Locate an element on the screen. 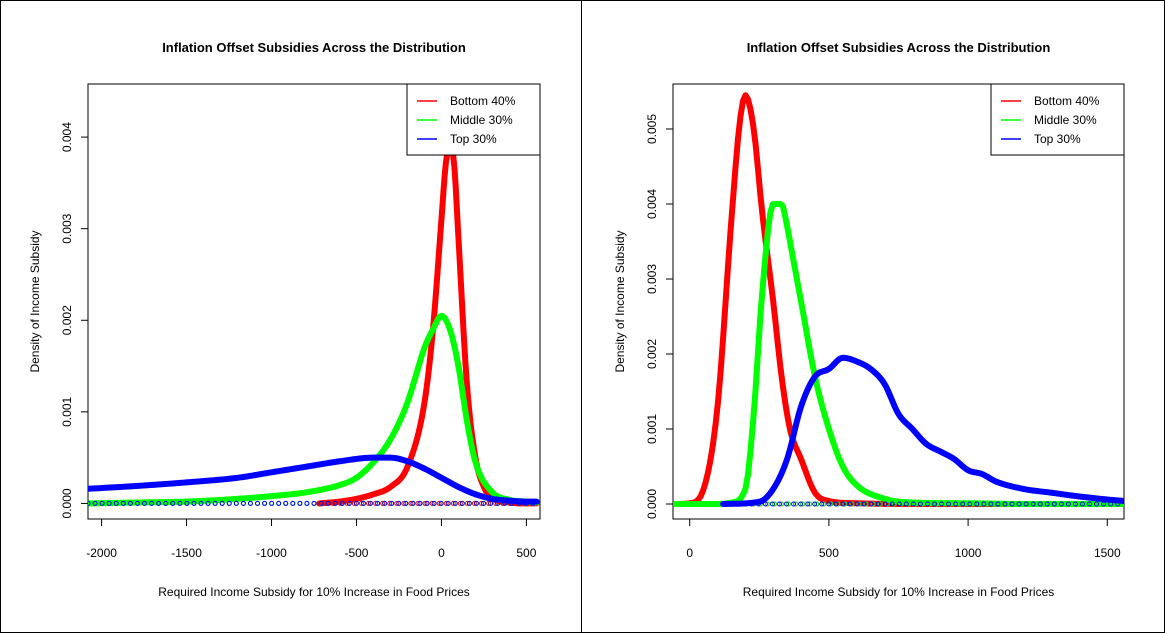 The width and height of the screenshot is (1165, 633). x-tick-label: 1500 is located at coordinates (1107, 553).